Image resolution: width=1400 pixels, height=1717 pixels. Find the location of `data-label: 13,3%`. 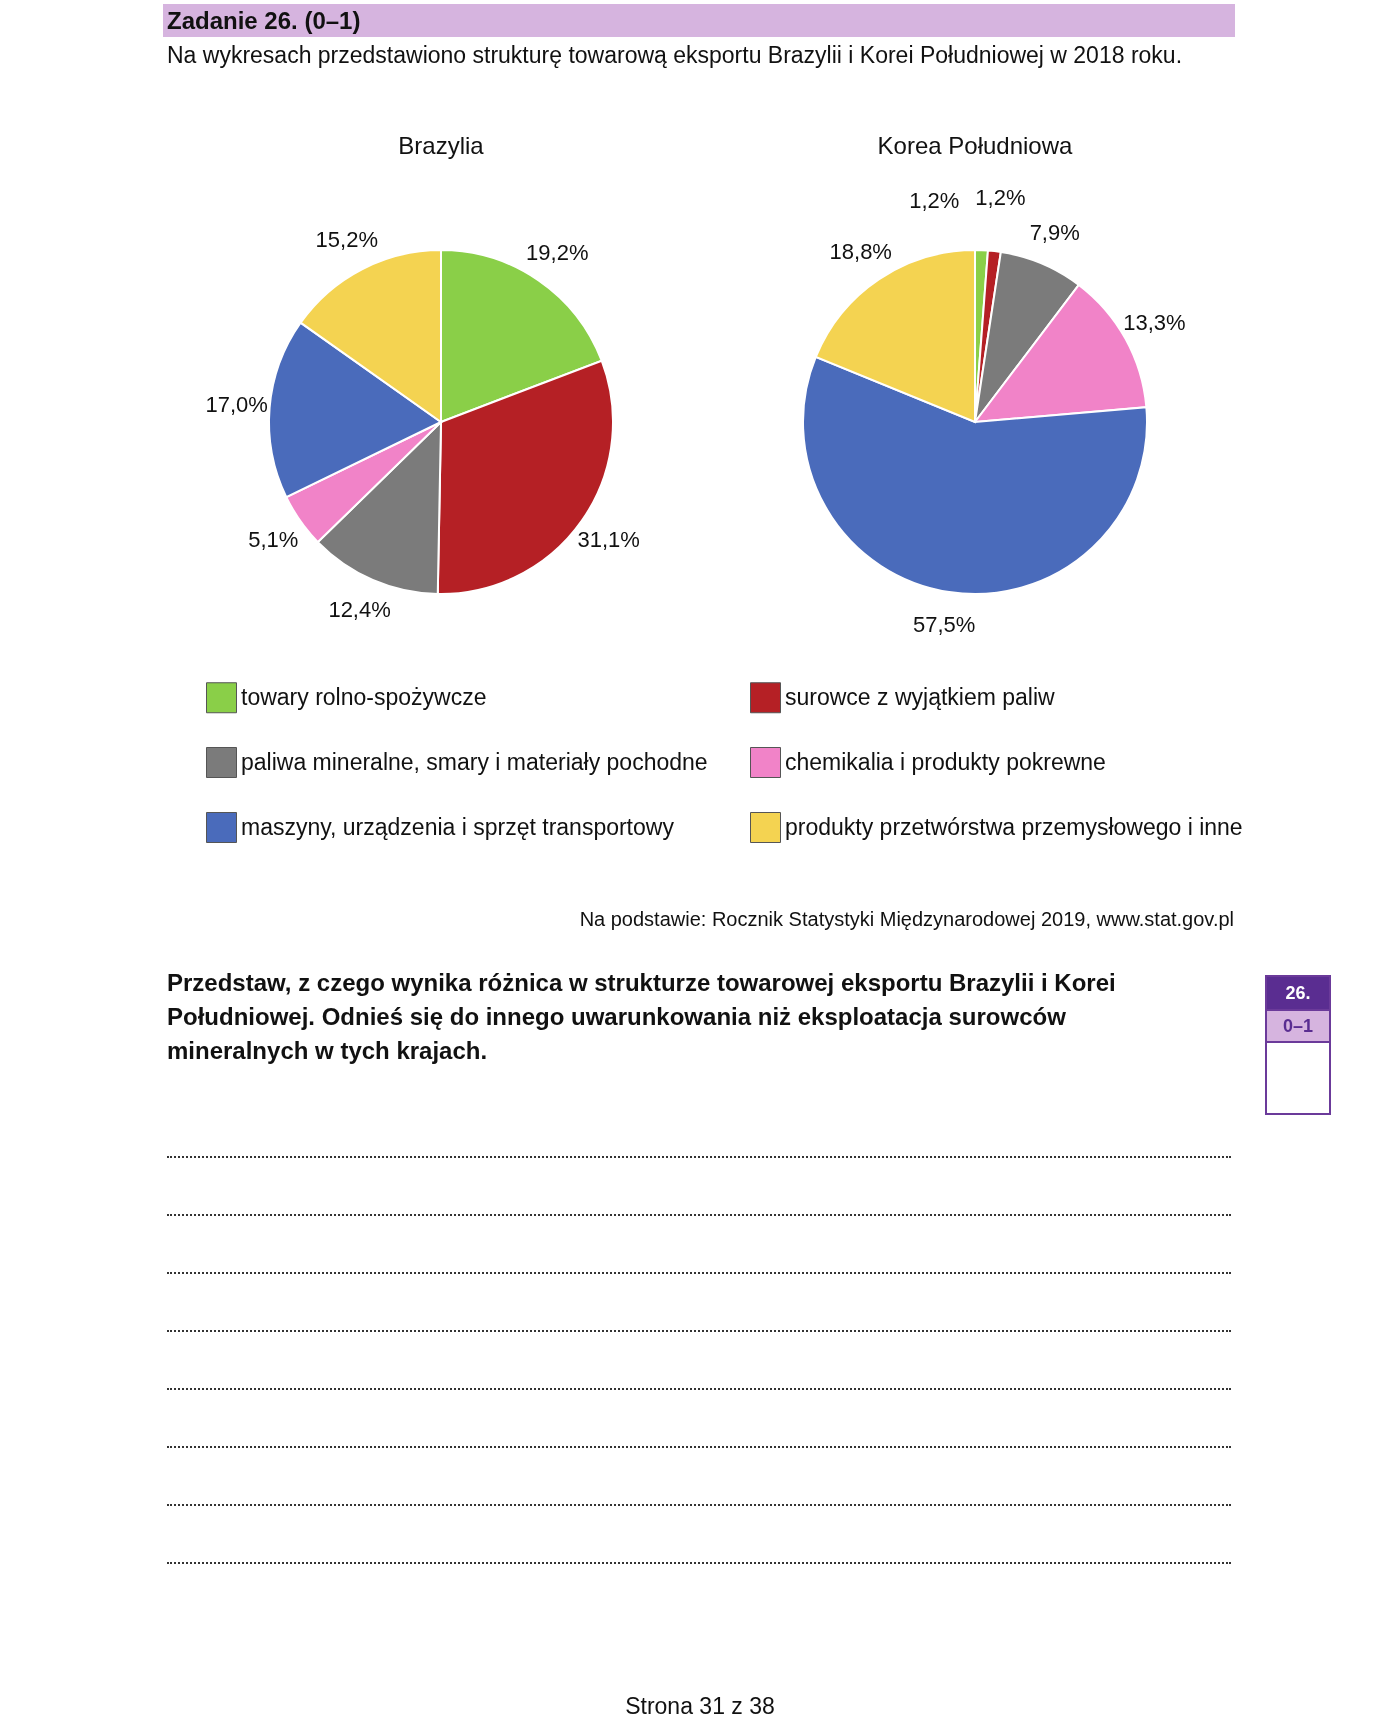

data-label: 13,3% is located at coordinates (1154, 322).